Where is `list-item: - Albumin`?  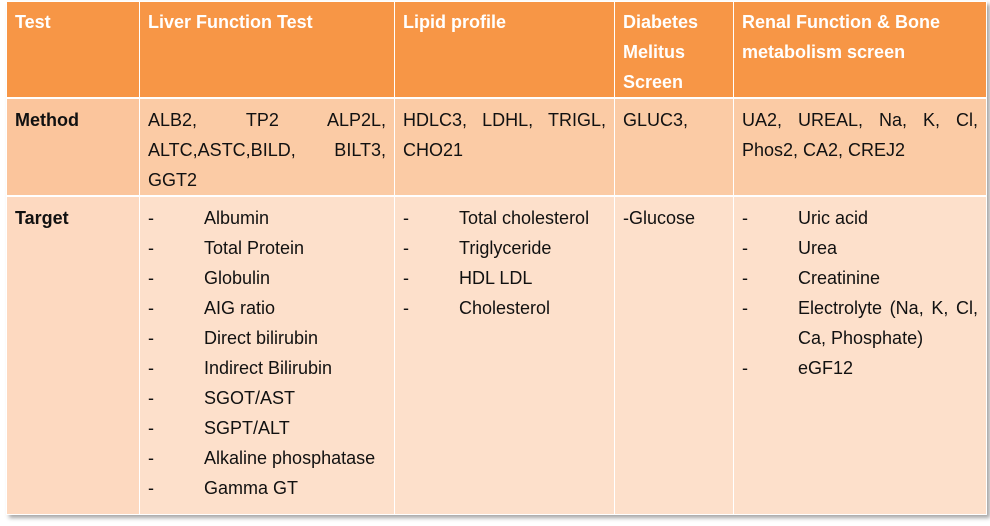 list-item: - Albumin is located at coordinates (267, 218).